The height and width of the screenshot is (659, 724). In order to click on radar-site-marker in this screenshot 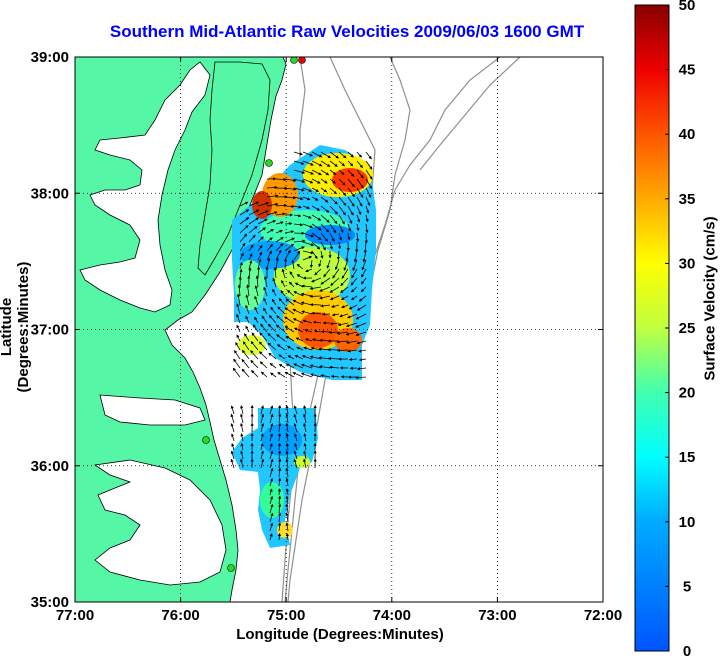, I will do `click(206, 440)`.